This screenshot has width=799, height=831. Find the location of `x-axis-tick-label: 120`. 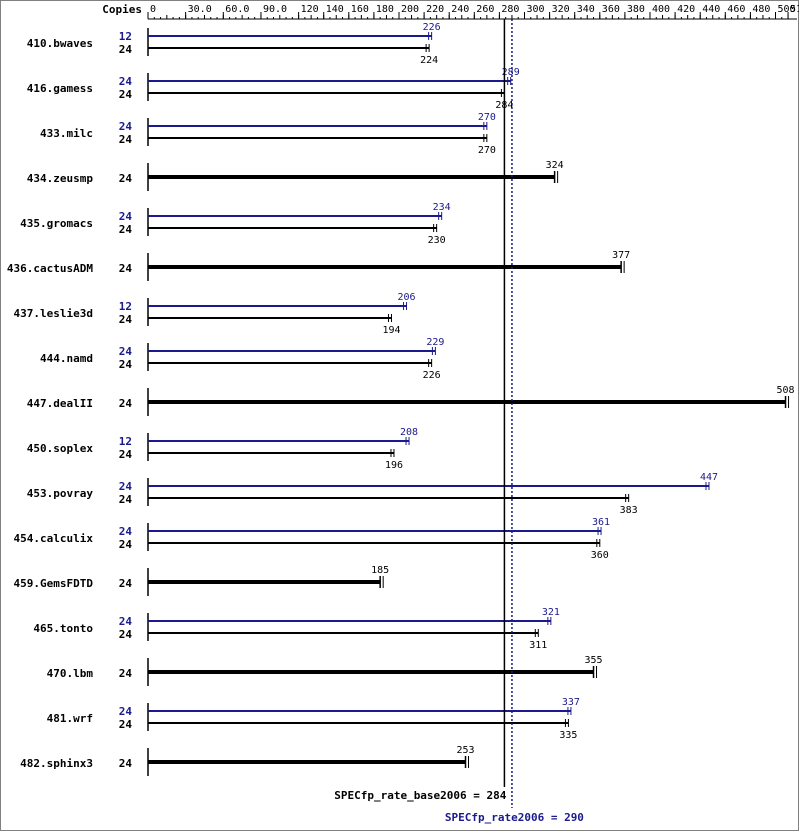

x-axis-tick-label: 120 is located at coordinates (310, 9).